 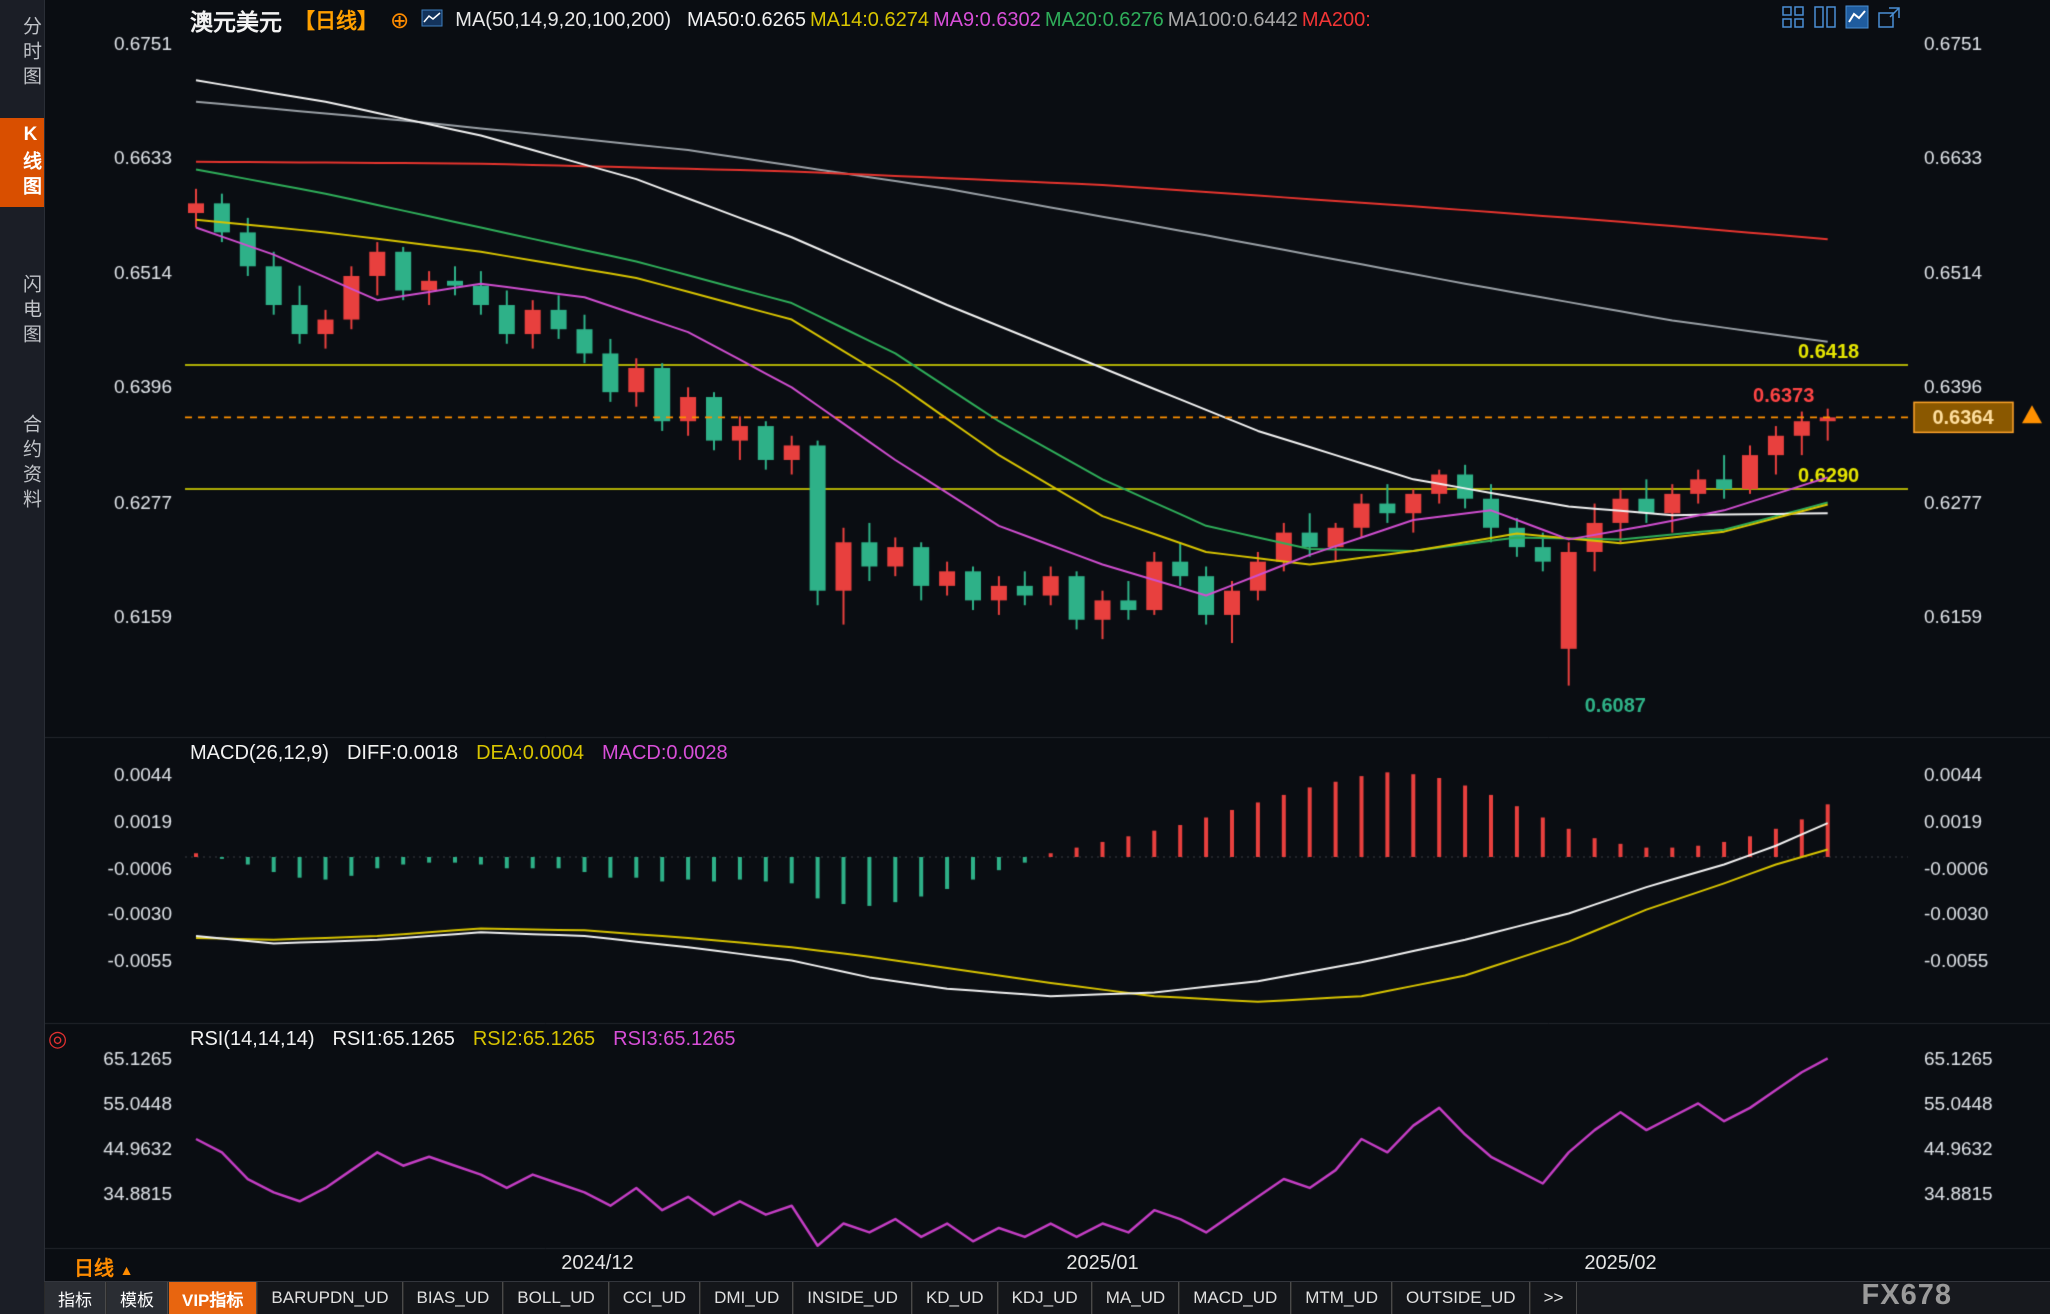 I want to click on ma-value-0: MA50:0.6265, so click(x=746, y=19).